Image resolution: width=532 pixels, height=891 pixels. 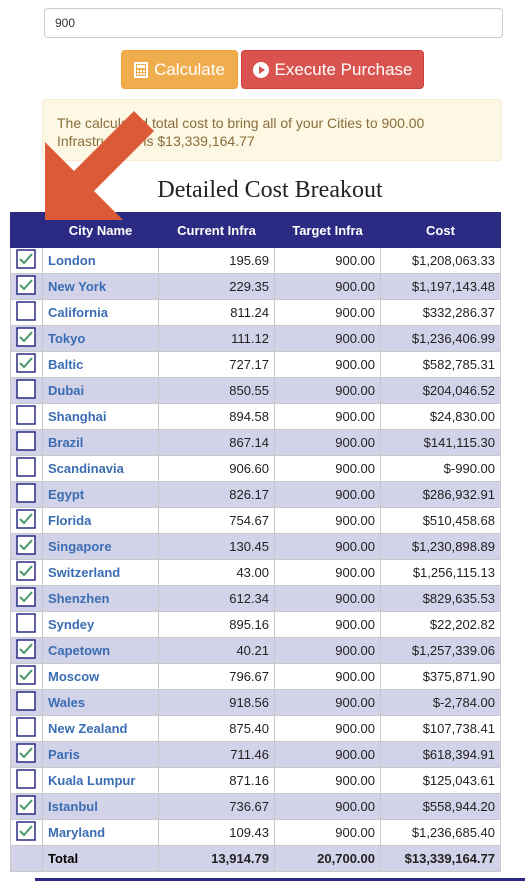 I want to click on current-infra: 894.58, so click(x=216, y=416).